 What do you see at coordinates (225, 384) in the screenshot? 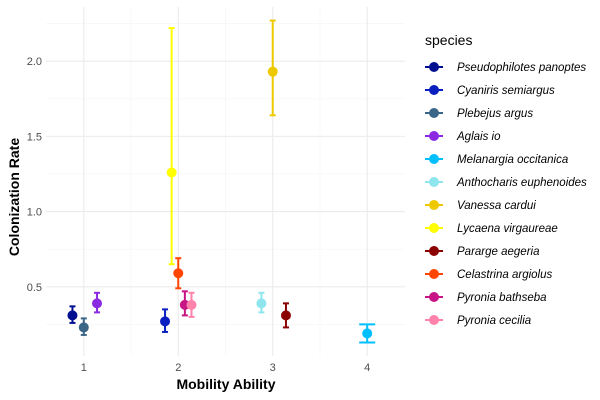
I see `x-axis-title: Mobility Ability` at bounding box center [225, 384].